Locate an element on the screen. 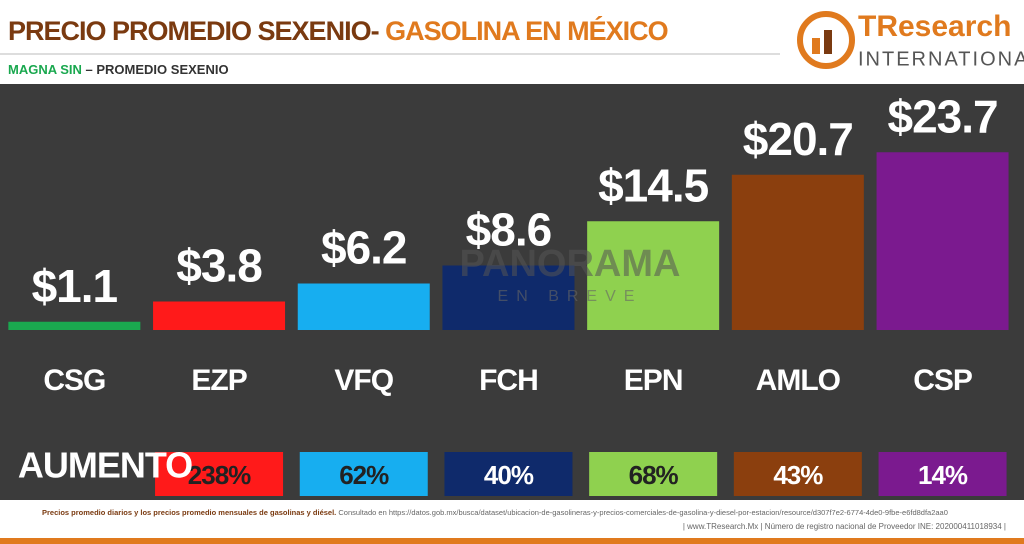  increase-label: 40% is located at coordinates (509, 475).